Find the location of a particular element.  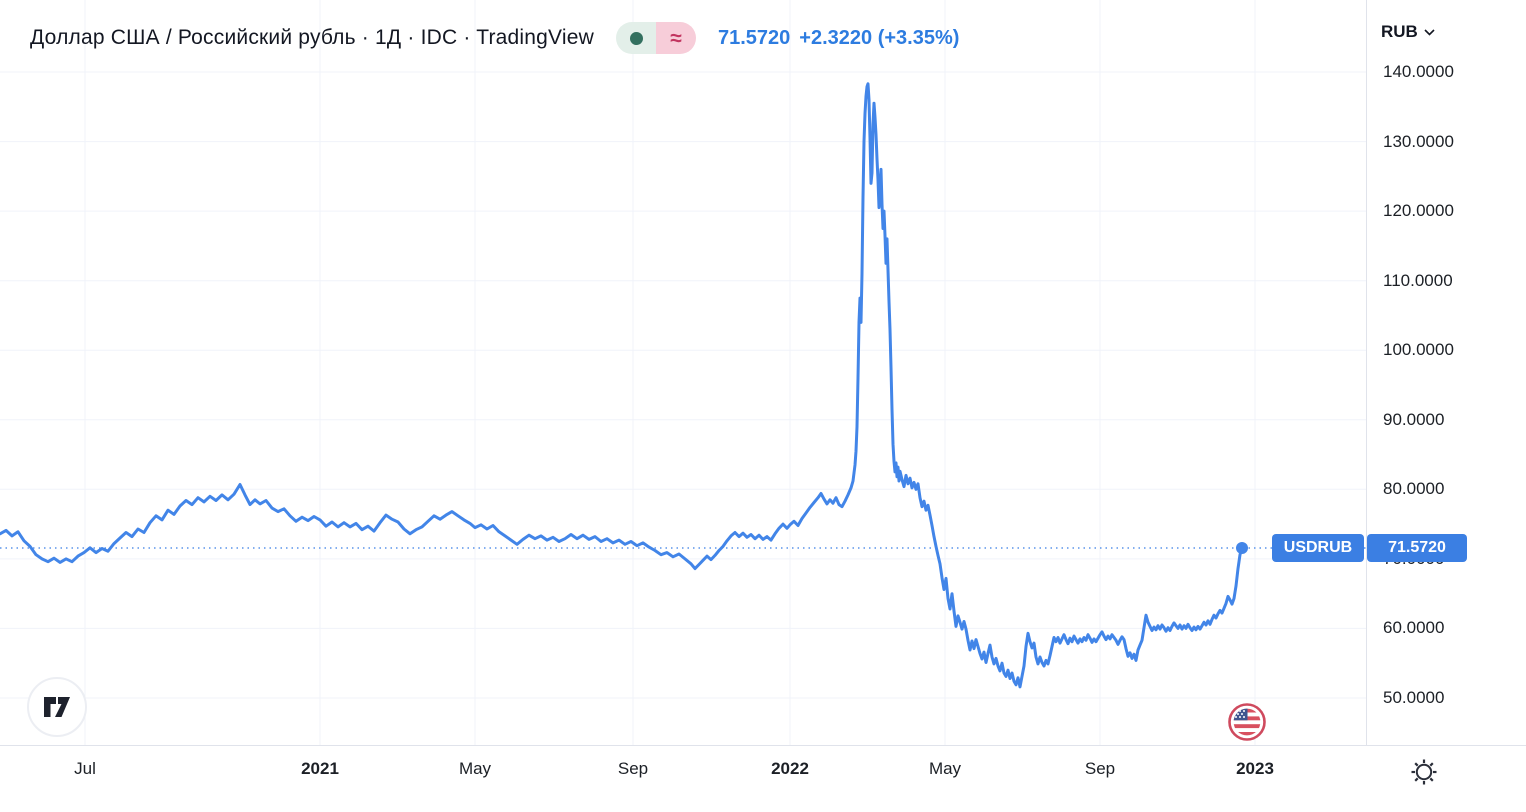

time-tick-label: 2022 is located at coordinates (790, 768).